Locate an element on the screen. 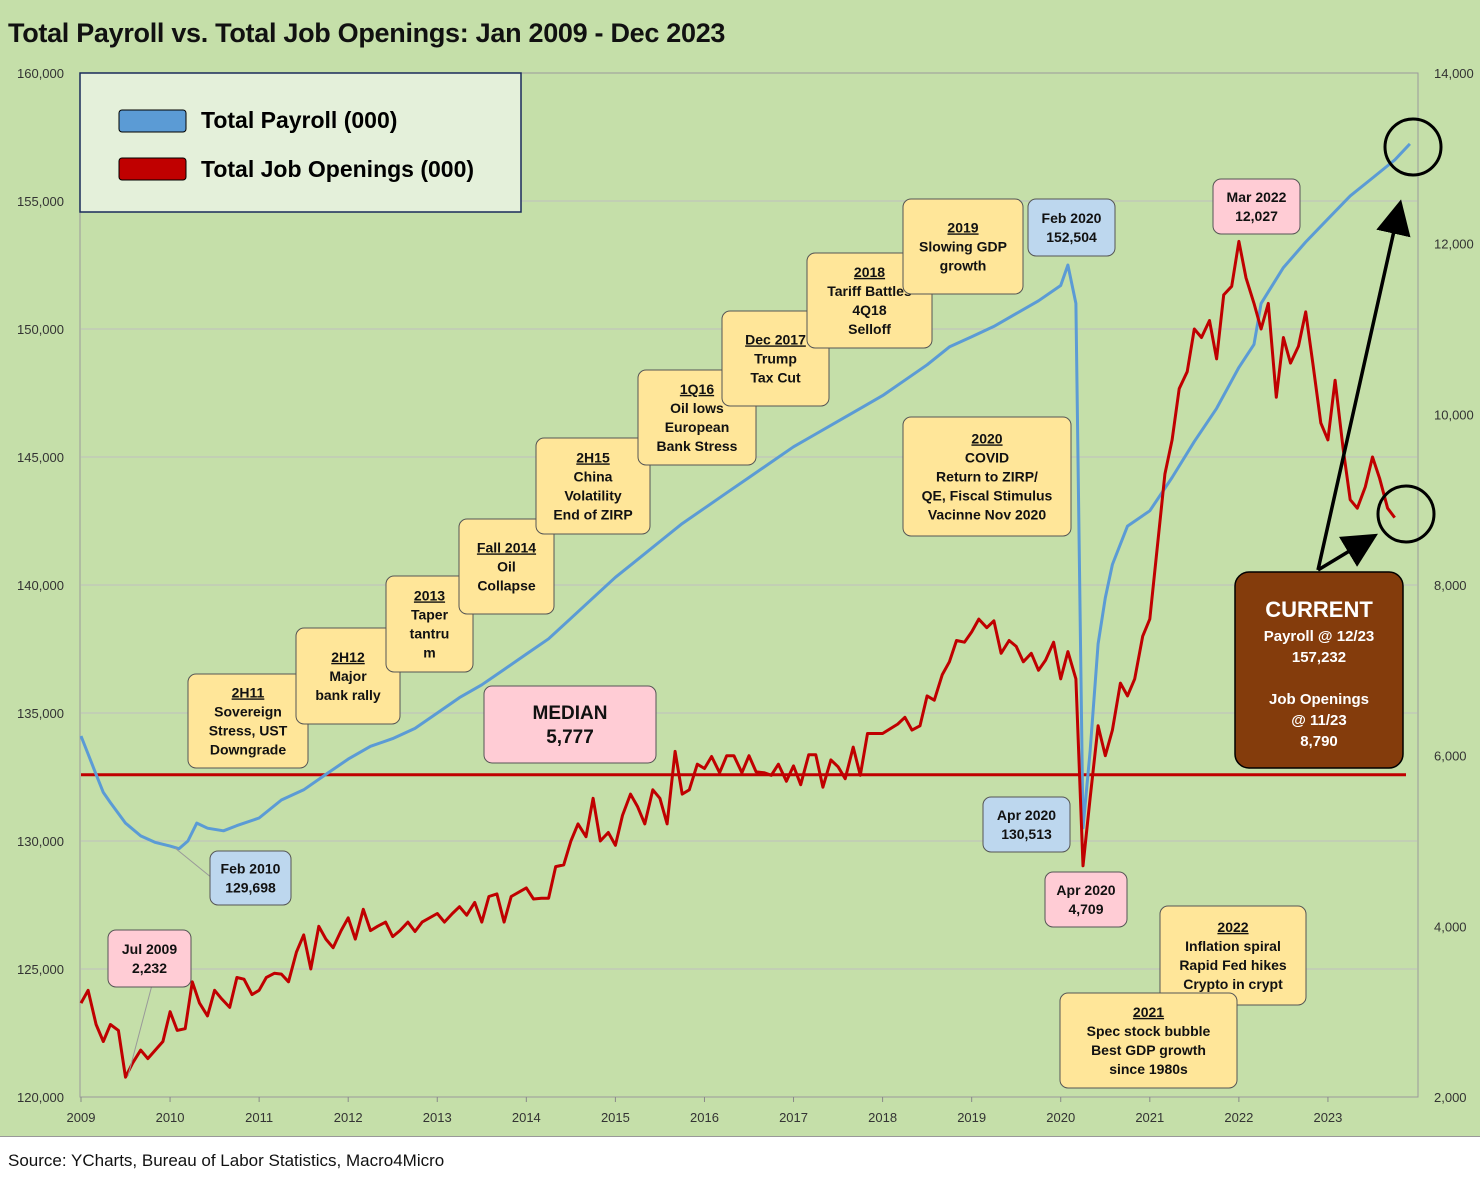 The height and width of the screenshot is (1181, 1480). annotation-text: Volatility is located at coordinates (593, 495).